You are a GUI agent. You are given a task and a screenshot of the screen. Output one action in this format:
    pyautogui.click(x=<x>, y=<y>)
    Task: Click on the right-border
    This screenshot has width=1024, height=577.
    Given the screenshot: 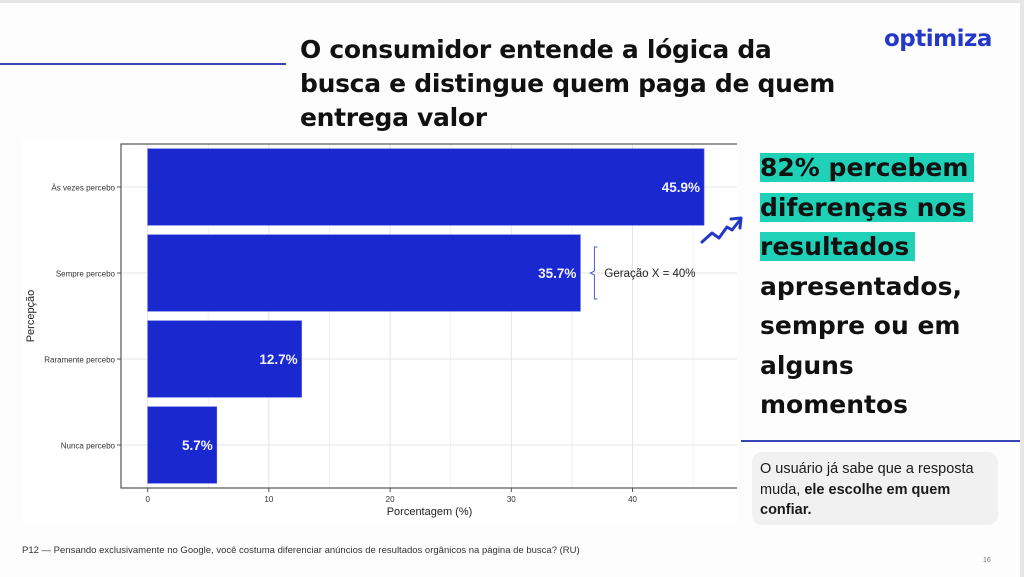 What is the action you would take?
    pyautogui.click(x=1022, y=288)
    